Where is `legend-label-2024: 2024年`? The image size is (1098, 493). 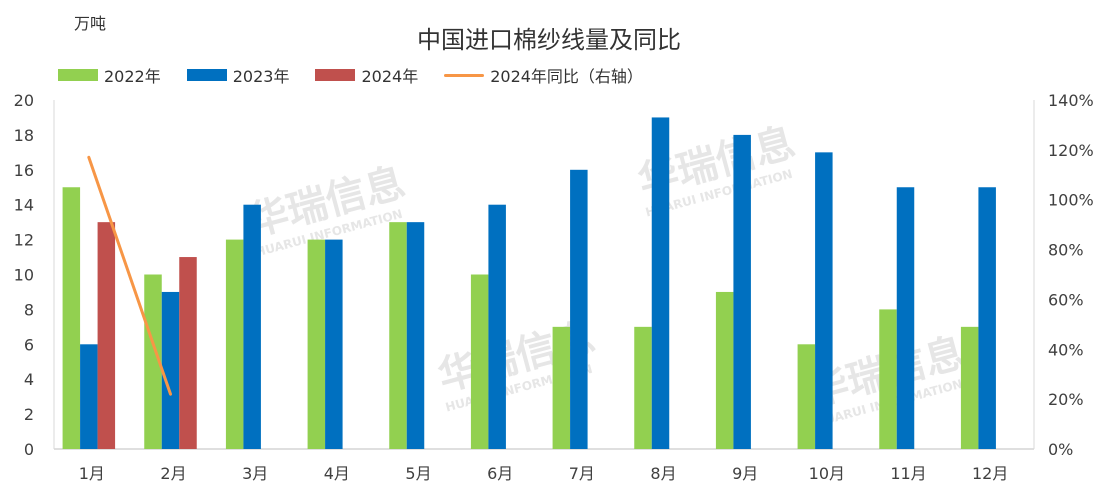
legend-label-2024: 2024年 is located at coordinates (390, 76).